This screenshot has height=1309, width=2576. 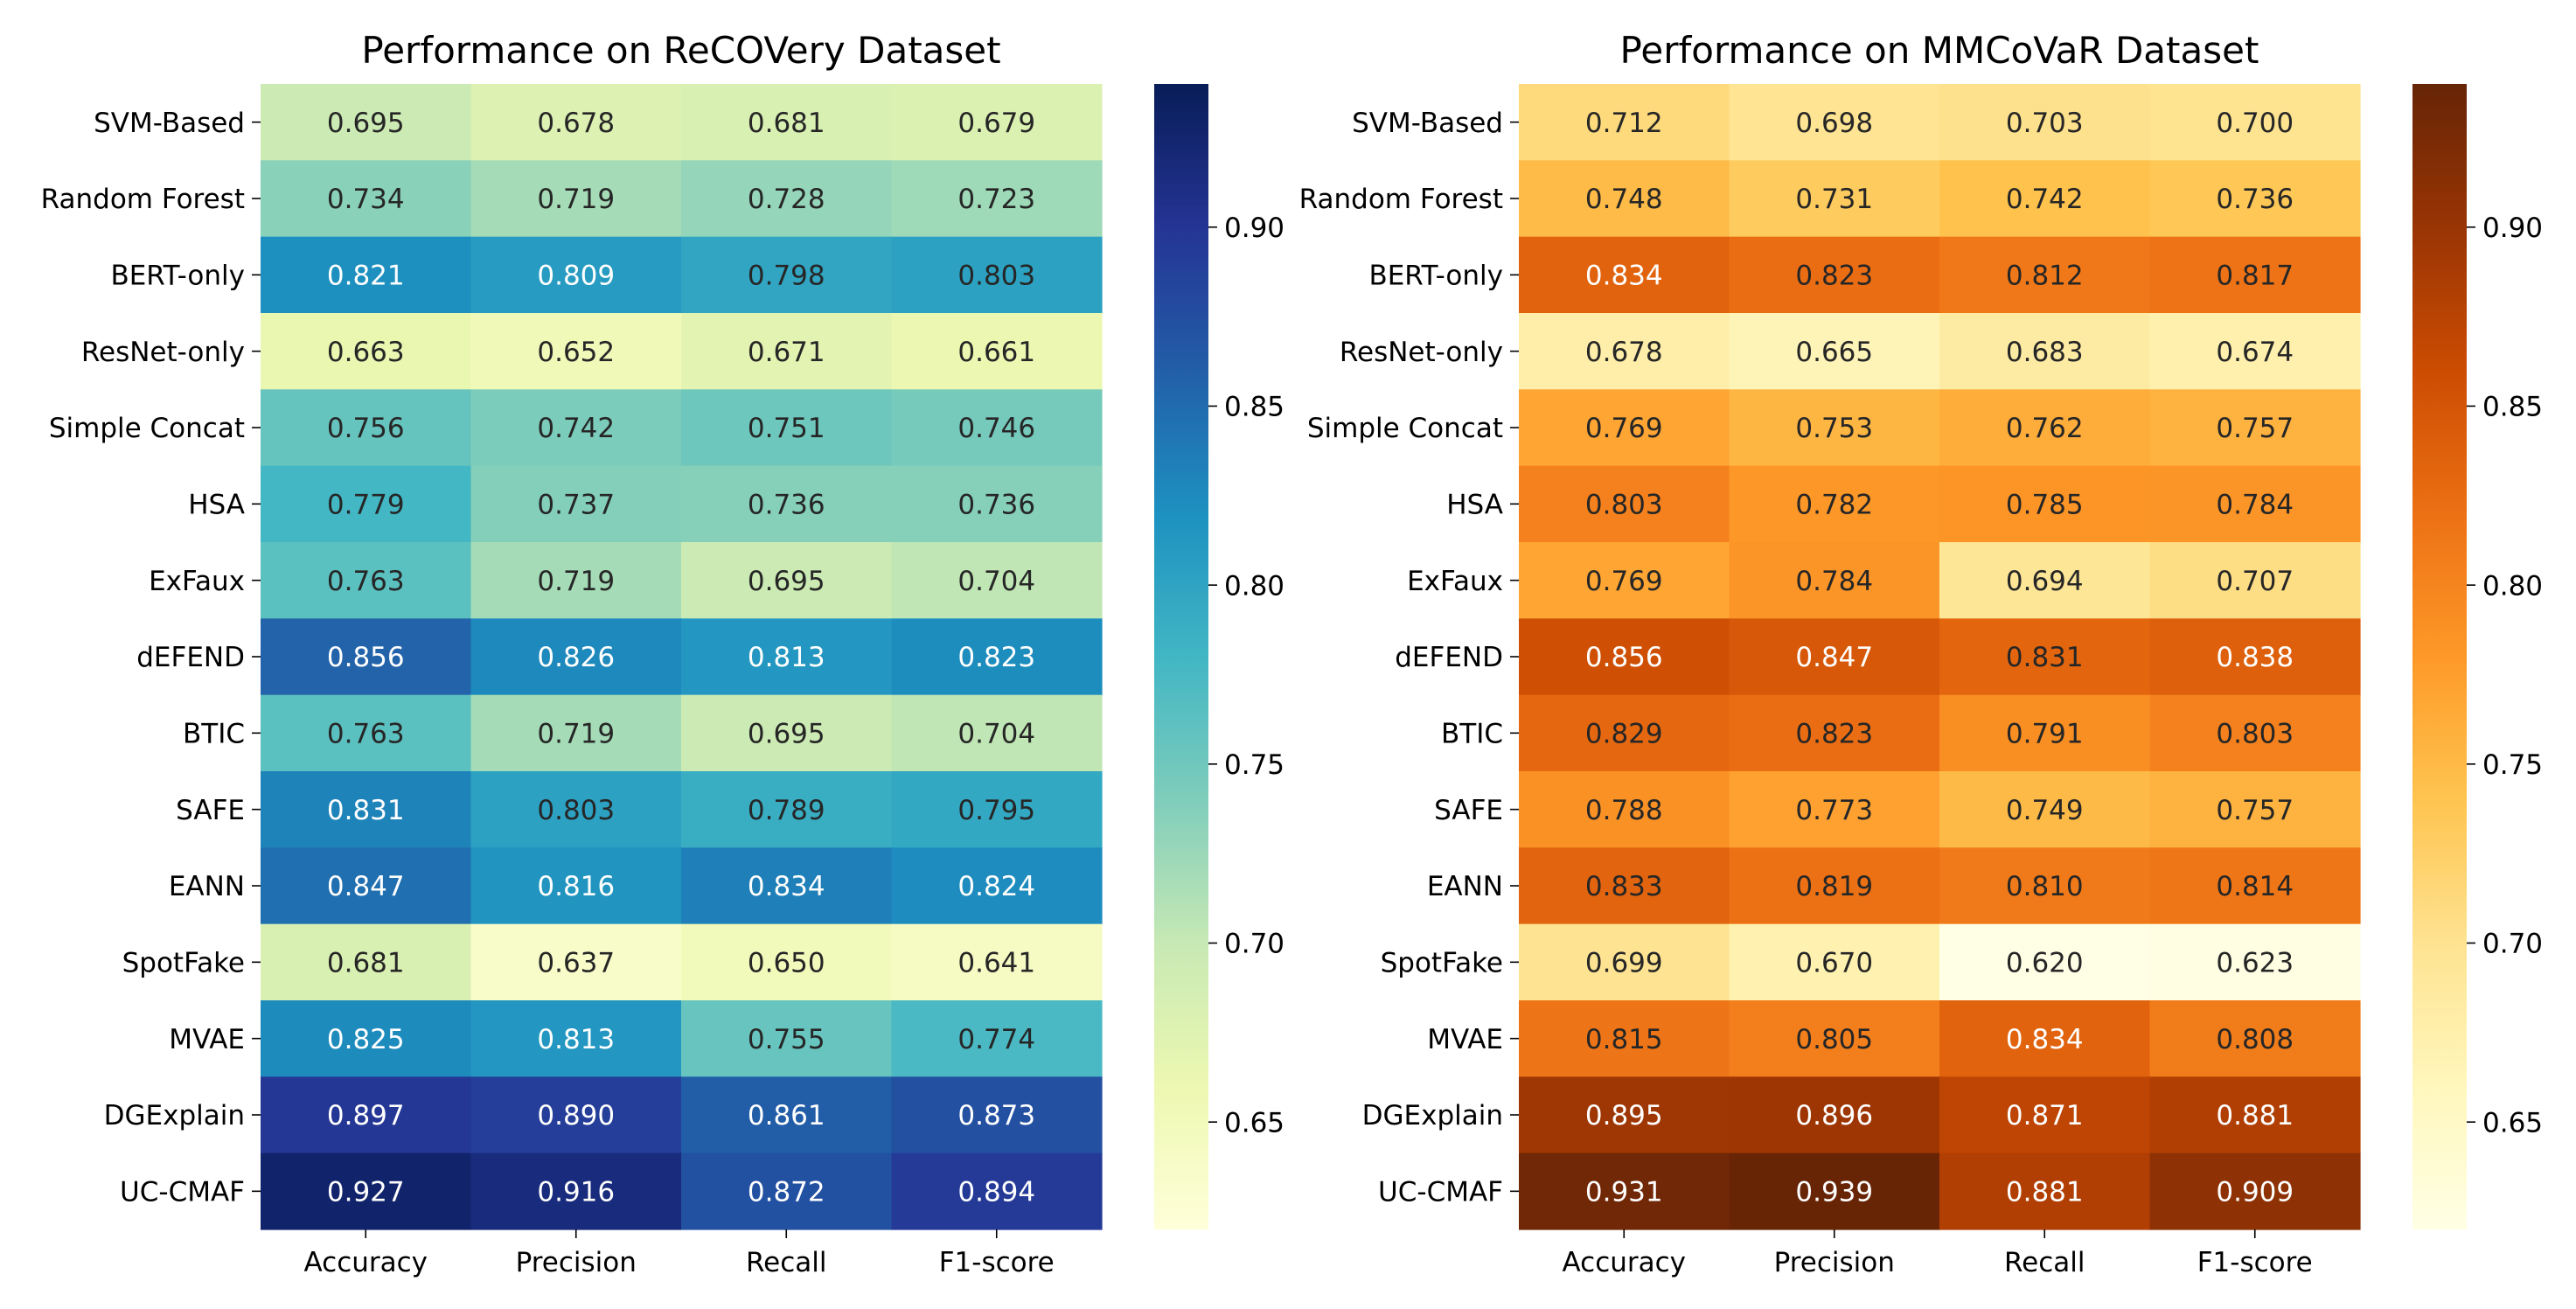 What do you see at coordinates (2045, 657) in the screenshot?
I see `cell-value-label: 0.831` at bounding box center [2045, 657].